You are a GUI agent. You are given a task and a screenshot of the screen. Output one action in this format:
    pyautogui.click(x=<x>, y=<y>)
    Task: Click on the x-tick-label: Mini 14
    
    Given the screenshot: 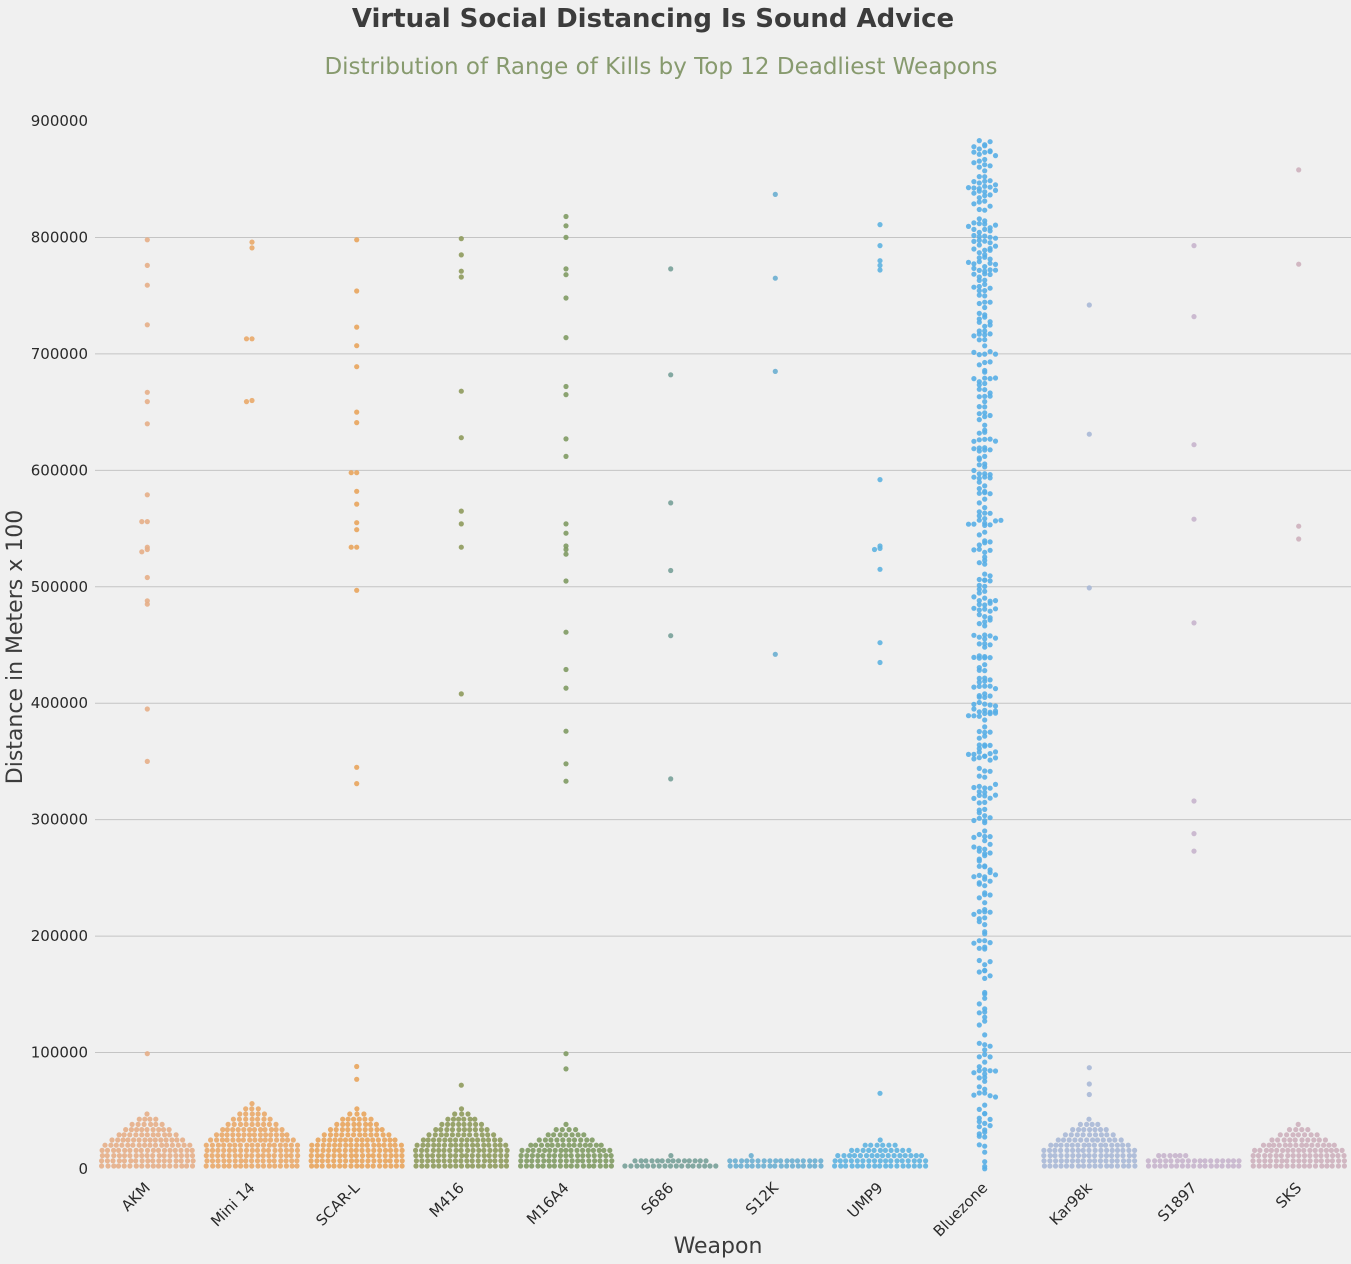 What is the action you would take?
    pyautogui.click(x=232, y=1204)
    